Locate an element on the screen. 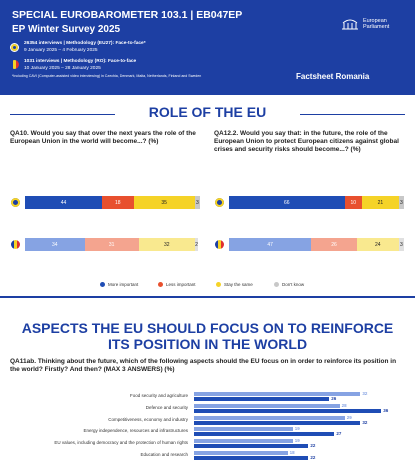 This screenshot has height=464, width=415. eu-dates: 9 January 2025 – 4 February 2025 is located at coordinates (61, 50).